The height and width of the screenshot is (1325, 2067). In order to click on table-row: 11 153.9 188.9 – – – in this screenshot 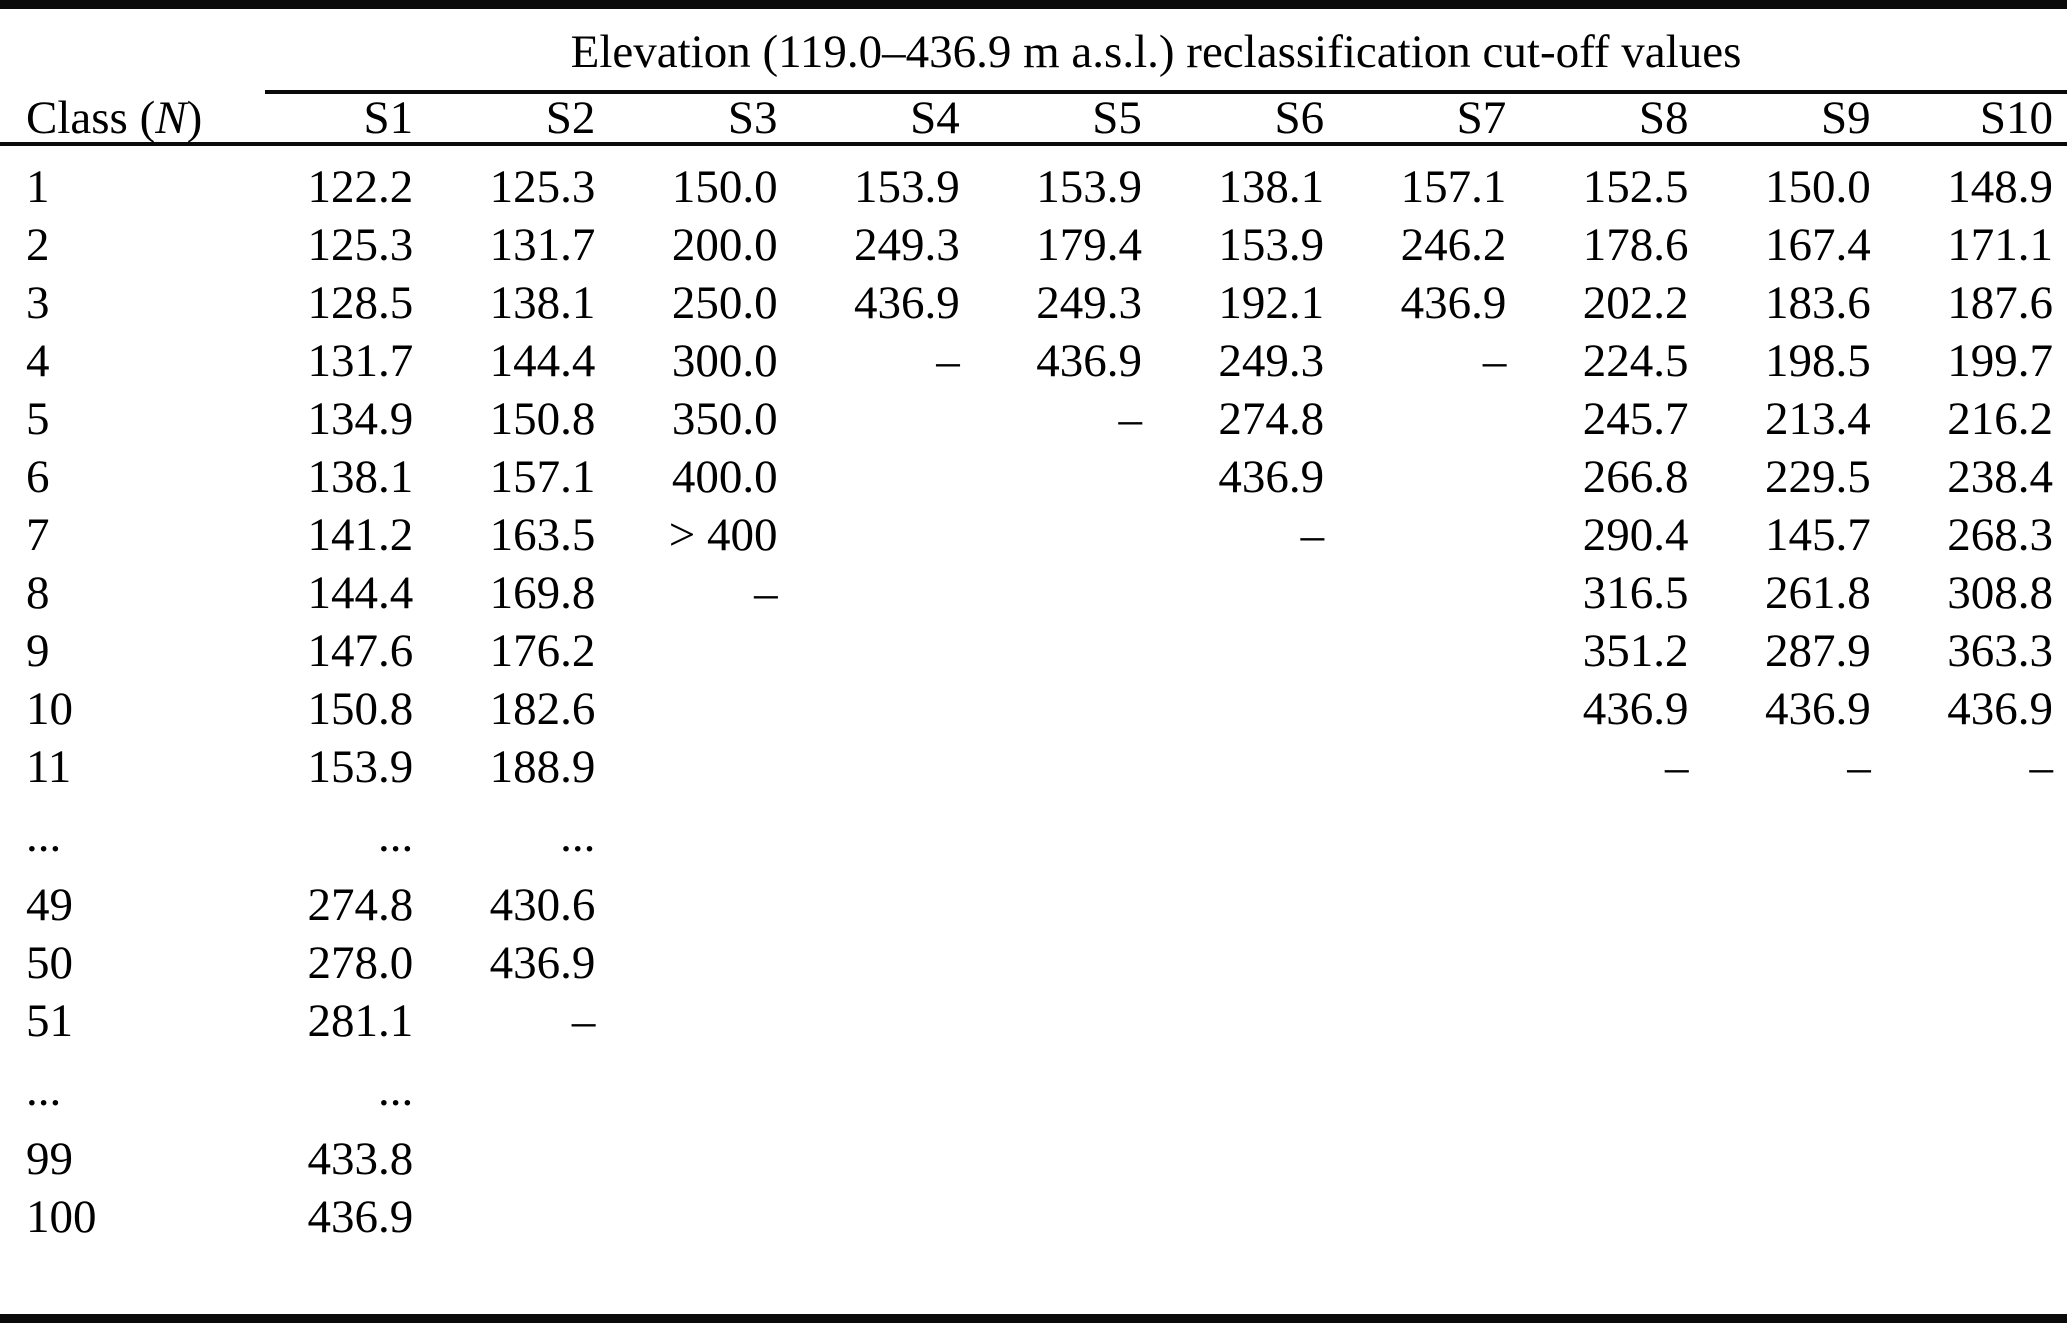, I will do `click(1033, 767)`.